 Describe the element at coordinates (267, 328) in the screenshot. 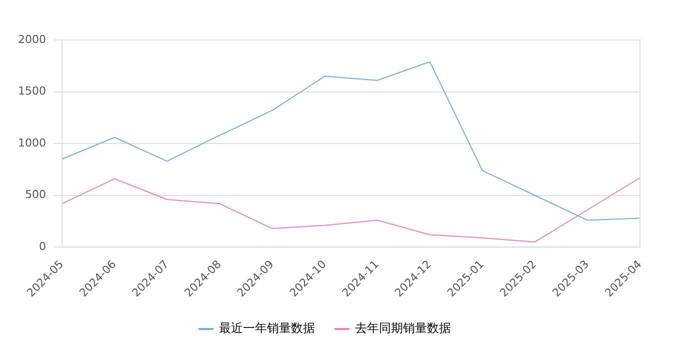

I see `legend-label: 最近一年销量数据` at that location.